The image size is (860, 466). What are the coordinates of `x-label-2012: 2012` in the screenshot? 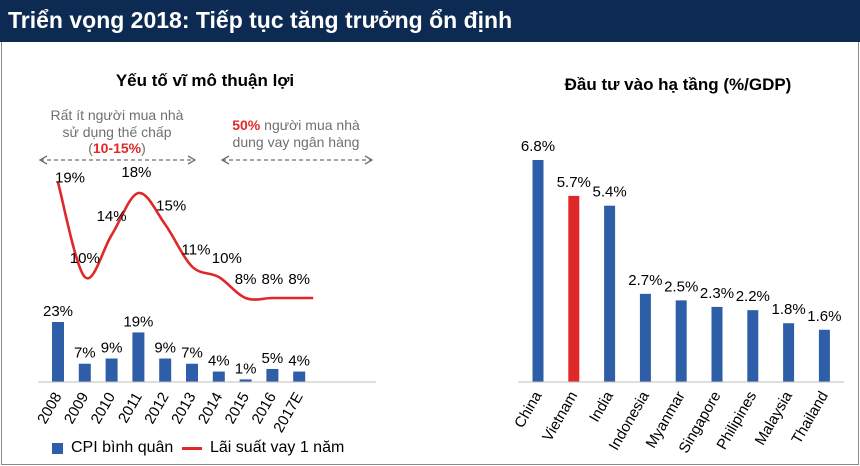 It's located at (156, 408).